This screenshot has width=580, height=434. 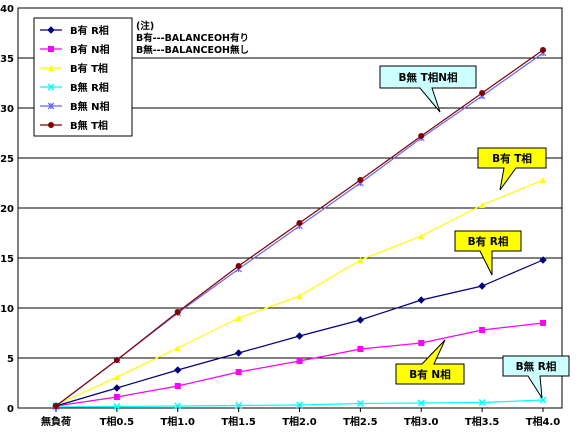 I want to click on y-tick-label: 5, so click(x=10, y=359).